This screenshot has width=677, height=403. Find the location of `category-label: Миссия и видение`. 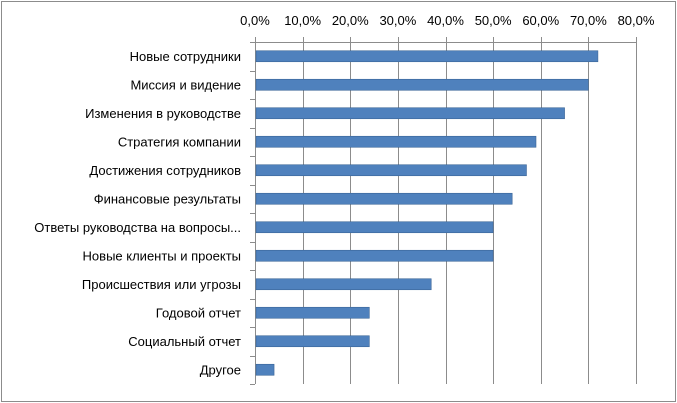

category-label: Миссия и видение is located at coordinates (185, 84).